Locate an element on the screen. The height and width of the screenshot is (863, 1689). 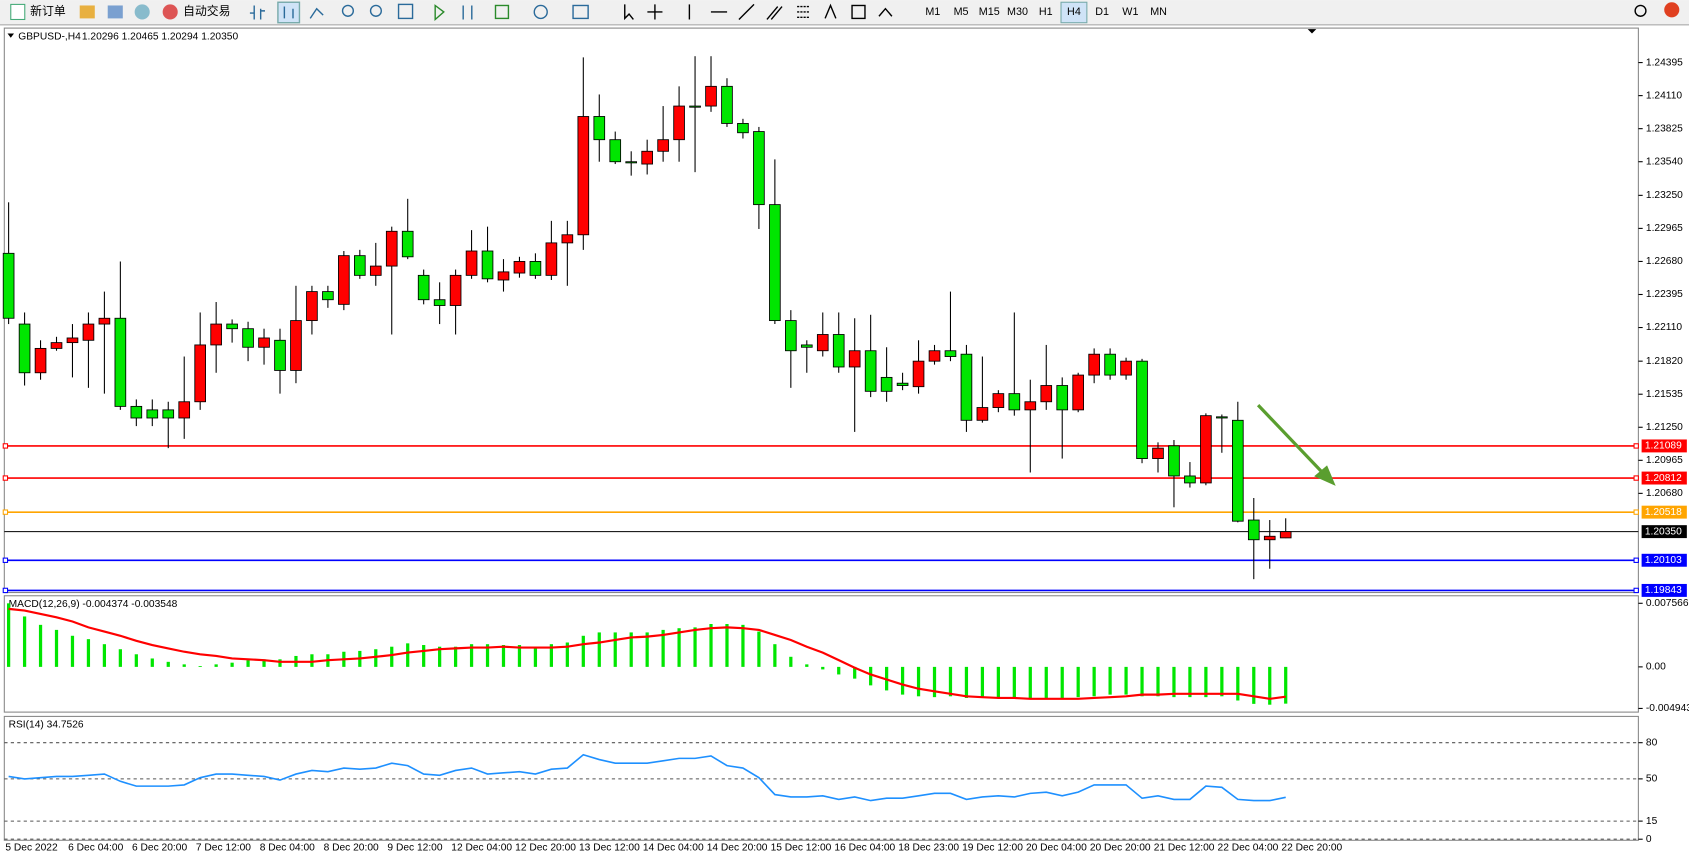
timeframe-button: M5 is located at coordinates (961, 12).